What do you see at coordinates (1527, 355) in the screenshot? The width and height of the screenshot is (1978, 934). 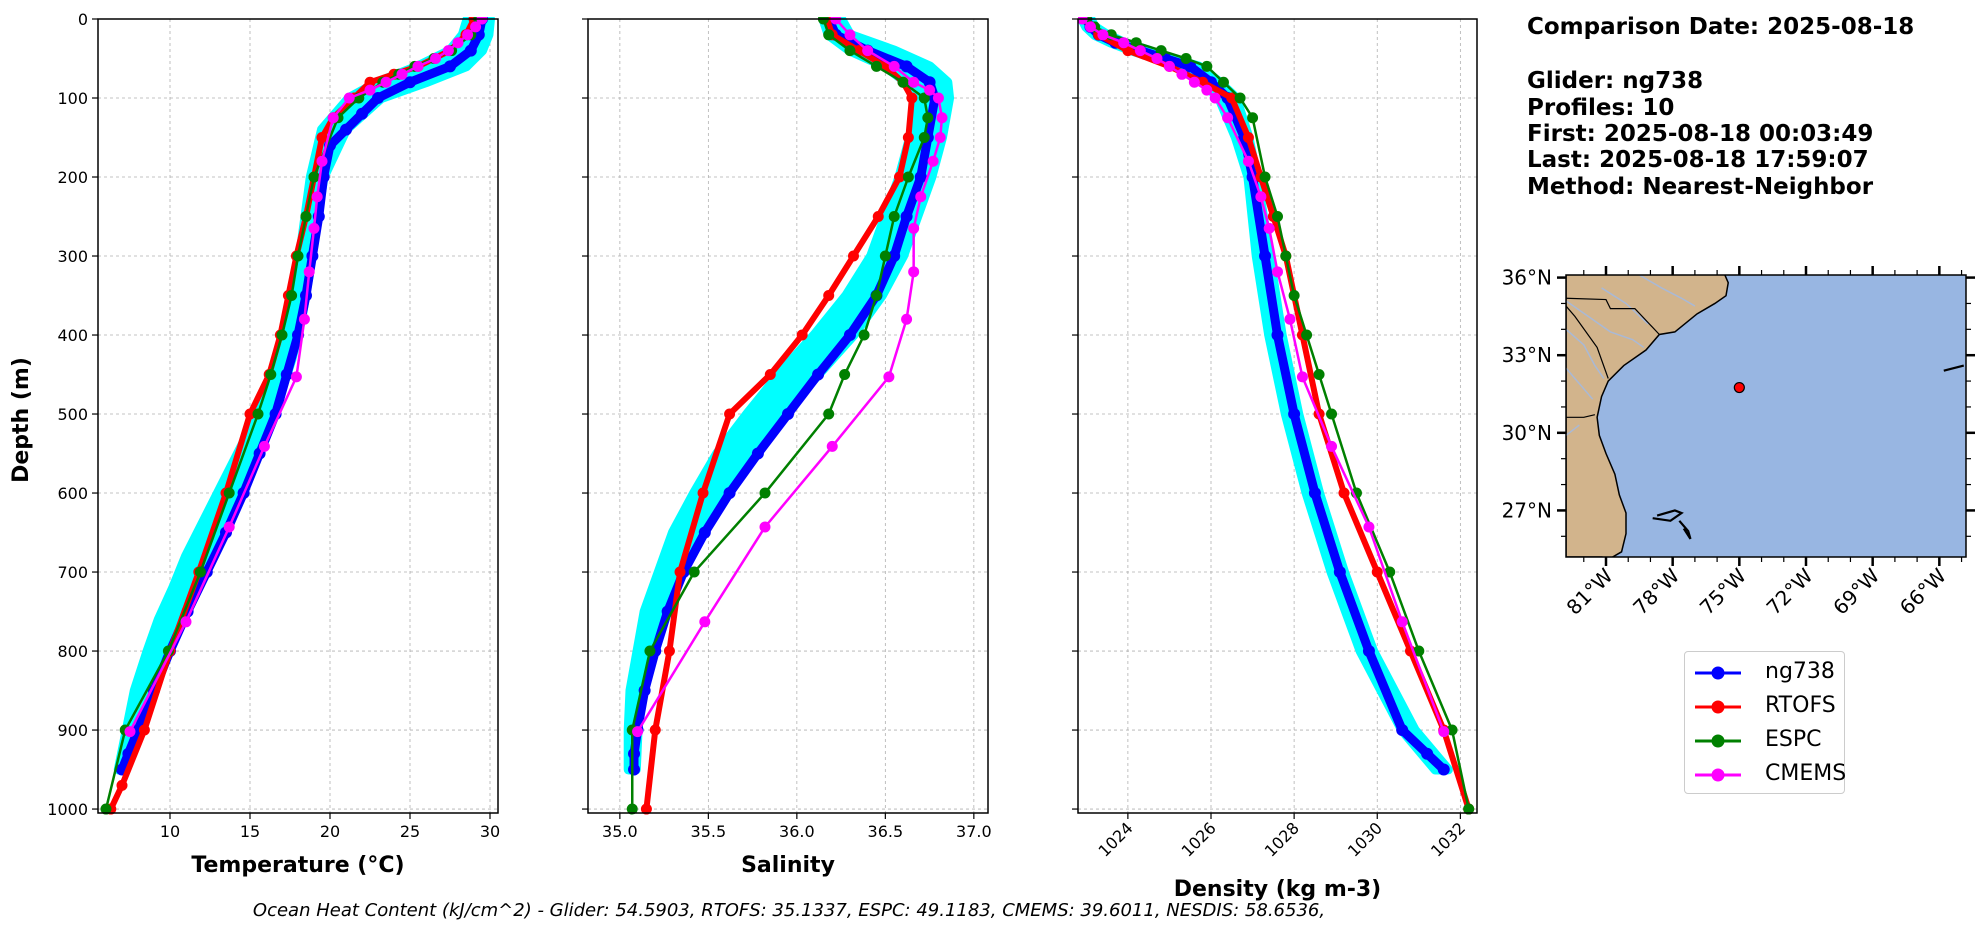 I see `lat-label: 33°N` at bounding box center [1527, 355].